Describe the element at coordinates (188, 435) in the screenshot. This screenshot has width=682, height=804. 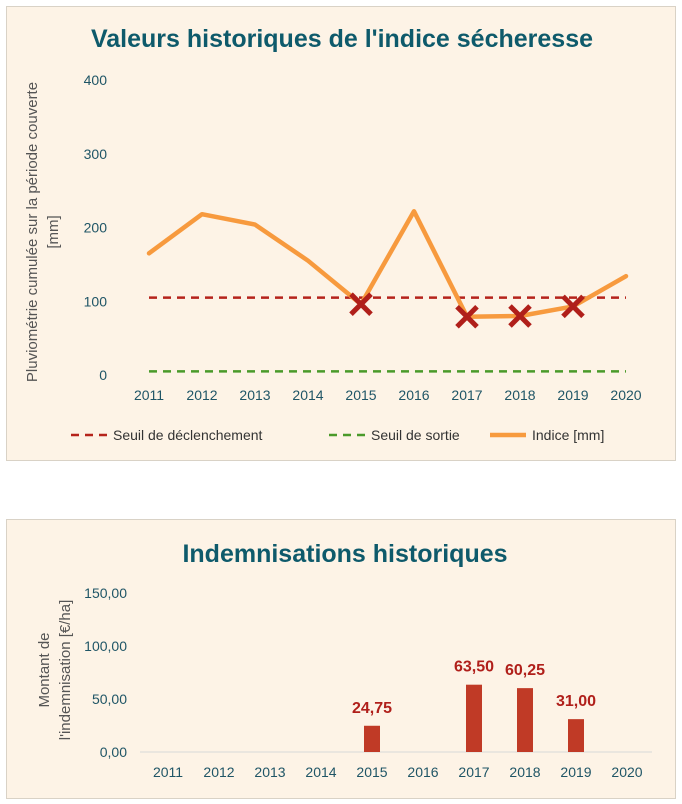
I see `legend-label-0: Seuil de déclenchement` at that location.